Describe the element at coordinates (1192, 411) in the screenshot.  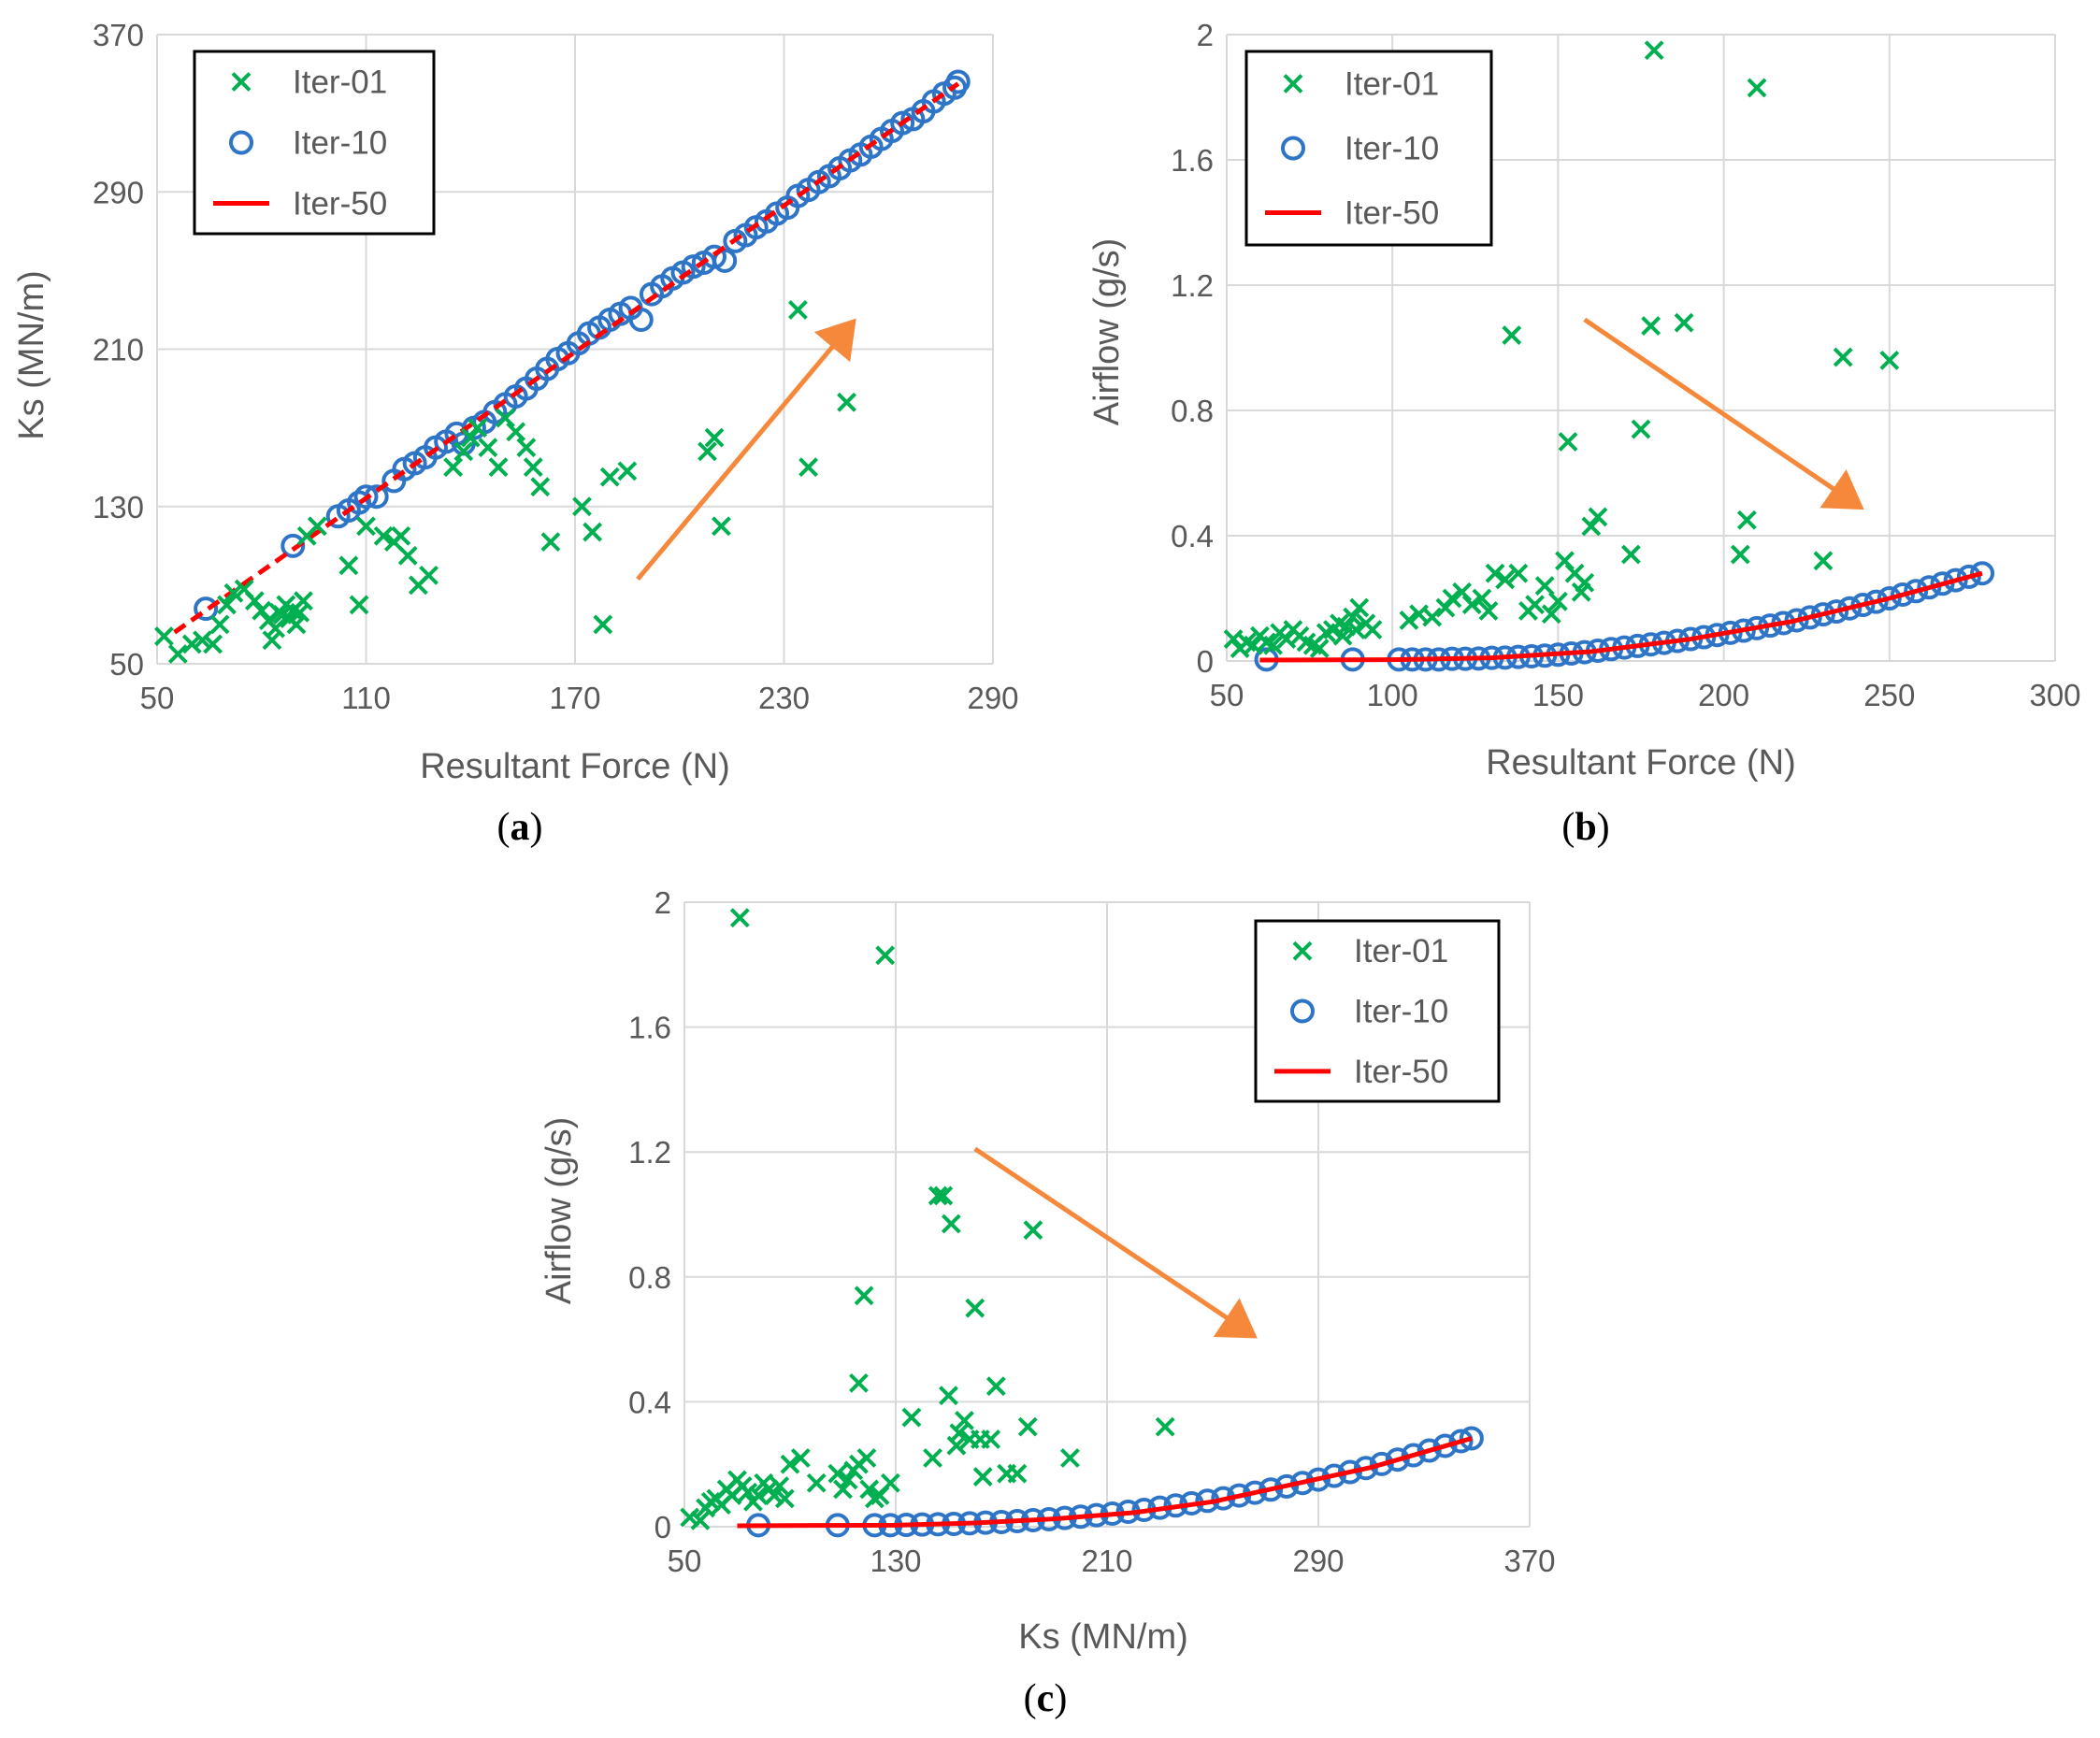
I see `chart-b-ytick-label: 0.8` at that location.